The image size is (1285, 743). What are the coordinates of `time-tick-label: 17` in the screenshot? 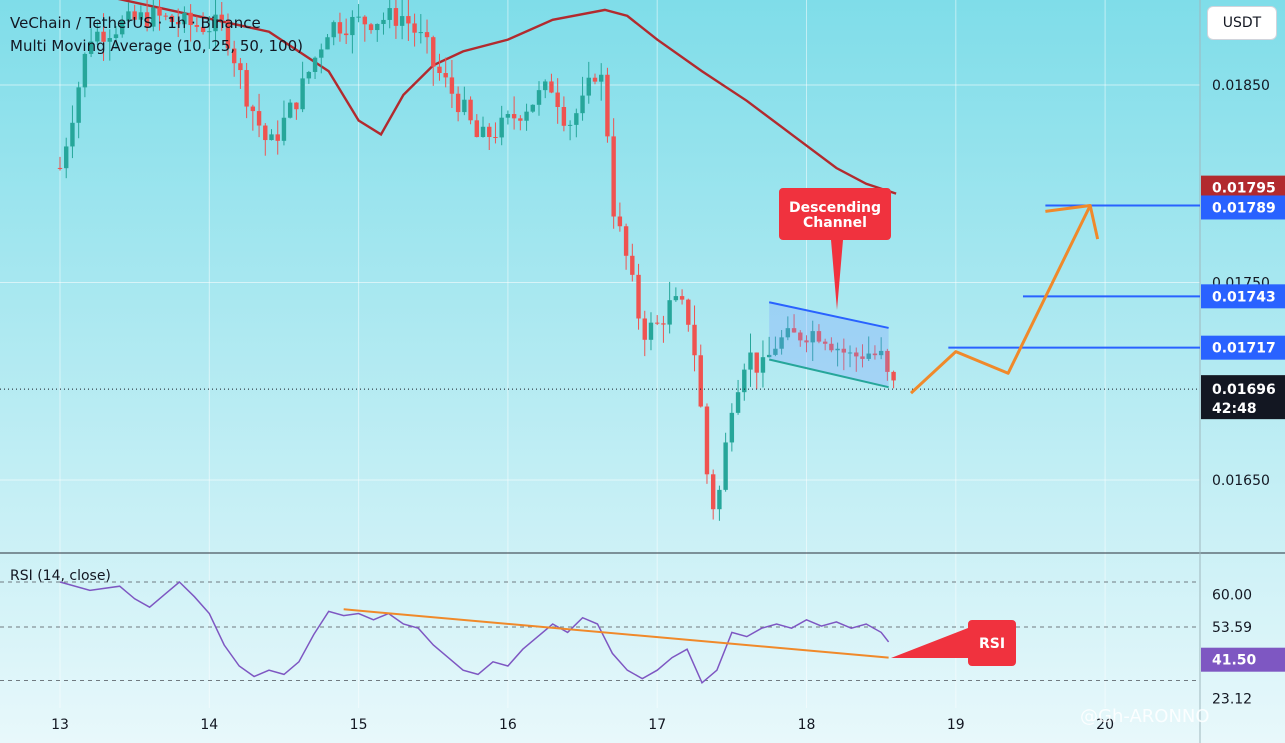 It's located at (657, 725).